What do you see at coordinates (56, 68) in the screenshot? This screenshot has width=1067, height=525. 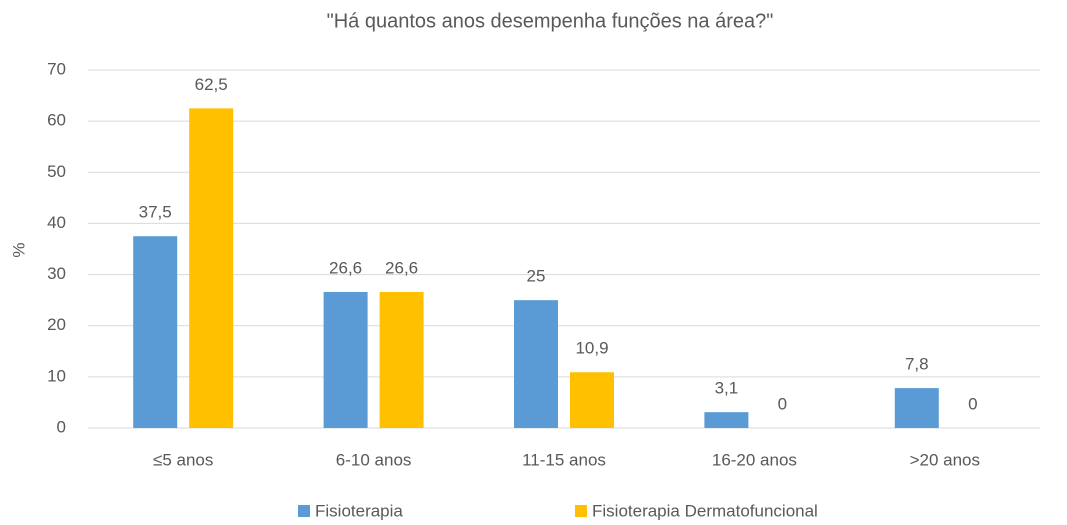 I see `y-tick-label: 70` at bounding box center [56, 68].